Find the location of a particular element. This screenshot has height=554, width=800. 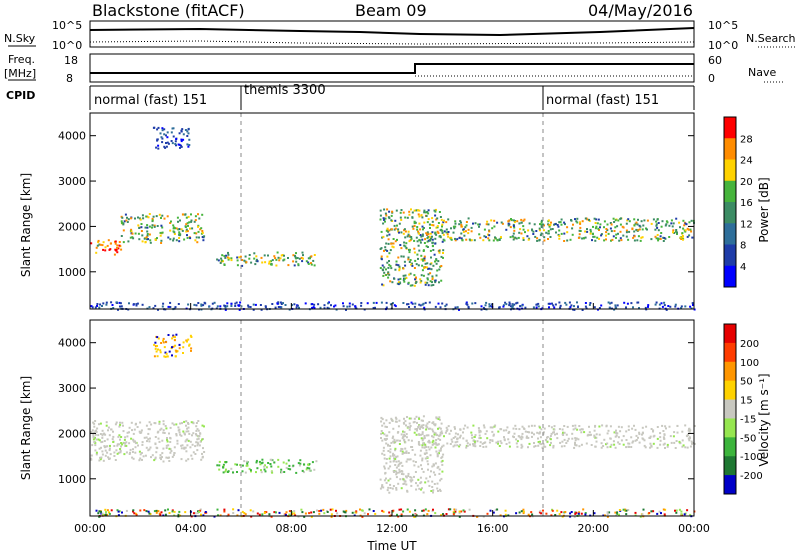

freq-tick-low: 8 is located at coordinates (69, 78).